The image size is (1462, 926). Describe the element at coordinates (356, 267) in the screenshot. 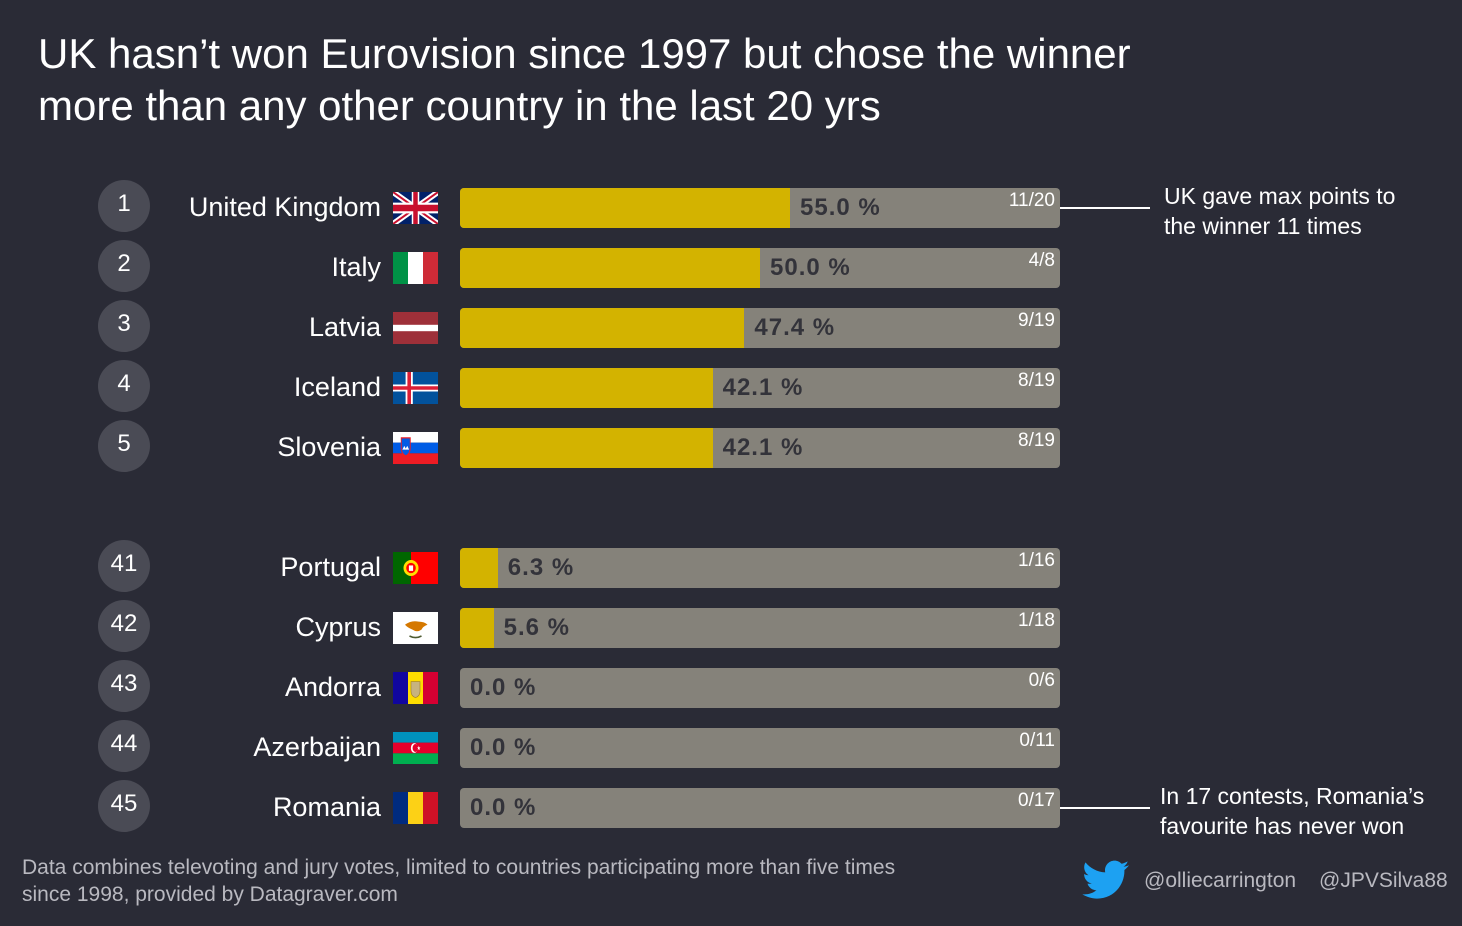

I see `country-label: Italy` at that location.